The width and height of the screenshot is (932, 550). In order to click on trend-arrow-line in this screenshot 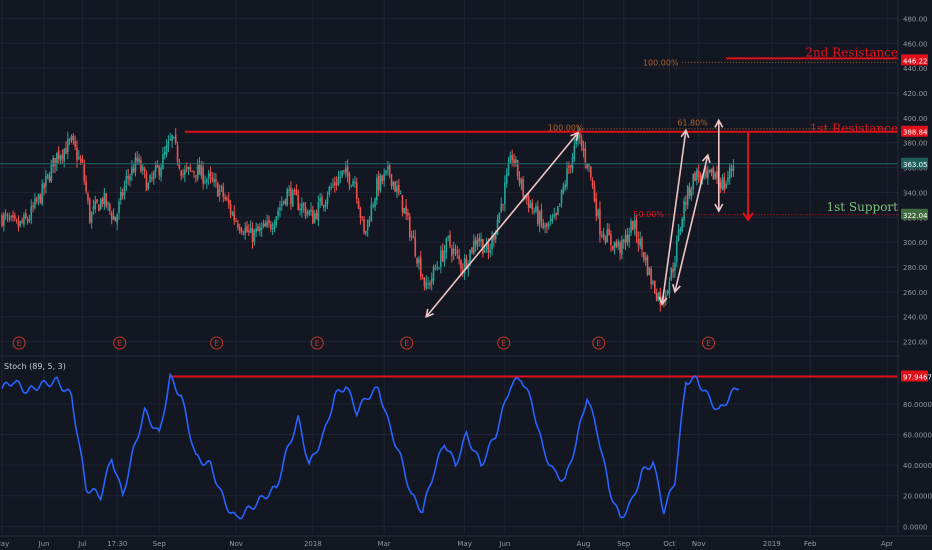, I will do `click(691, 223)`.